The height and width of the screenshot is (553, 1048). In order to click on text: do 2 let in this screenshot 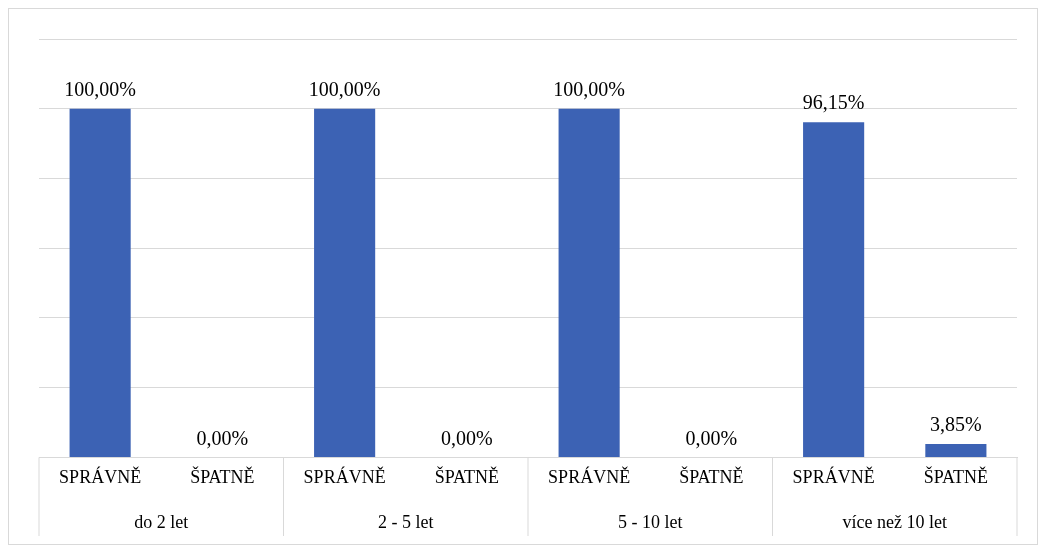, I will do `click(161, 521)`.